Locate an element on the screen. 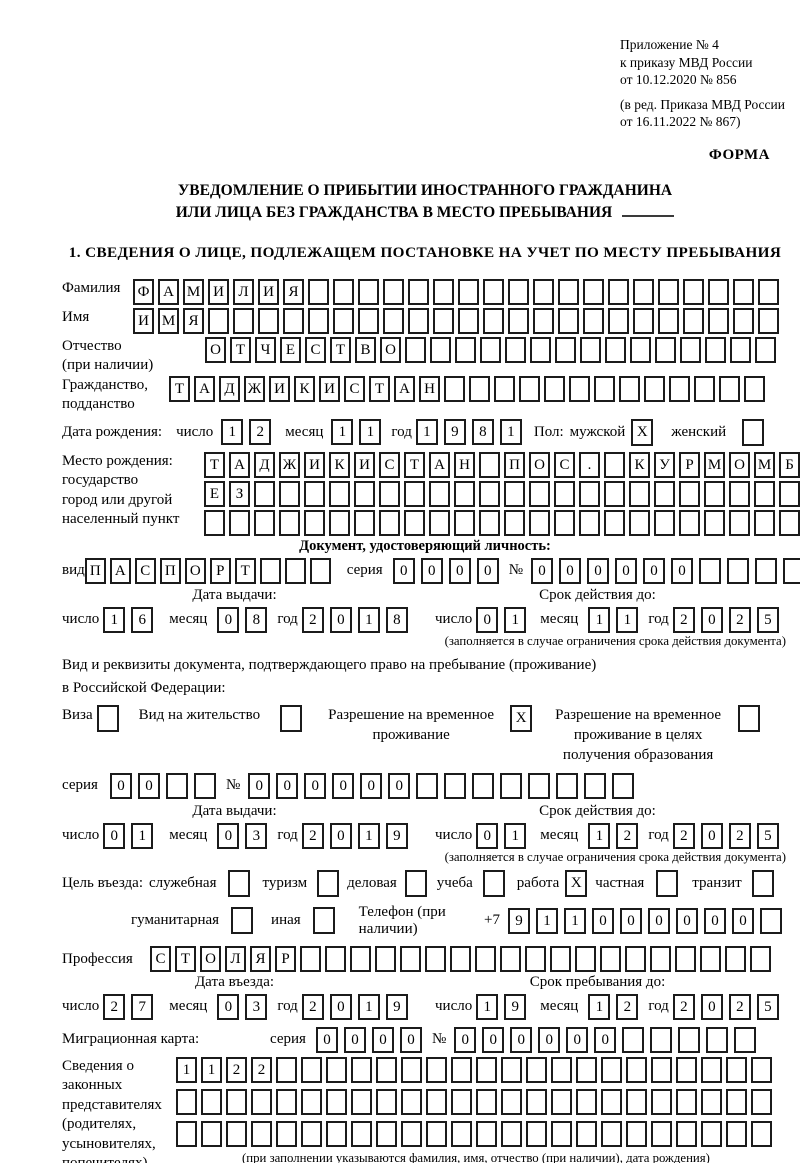 Image resolution: width=800 pixels, height=1163 pixels. char-box: Я is located at coordinates (293, 291).